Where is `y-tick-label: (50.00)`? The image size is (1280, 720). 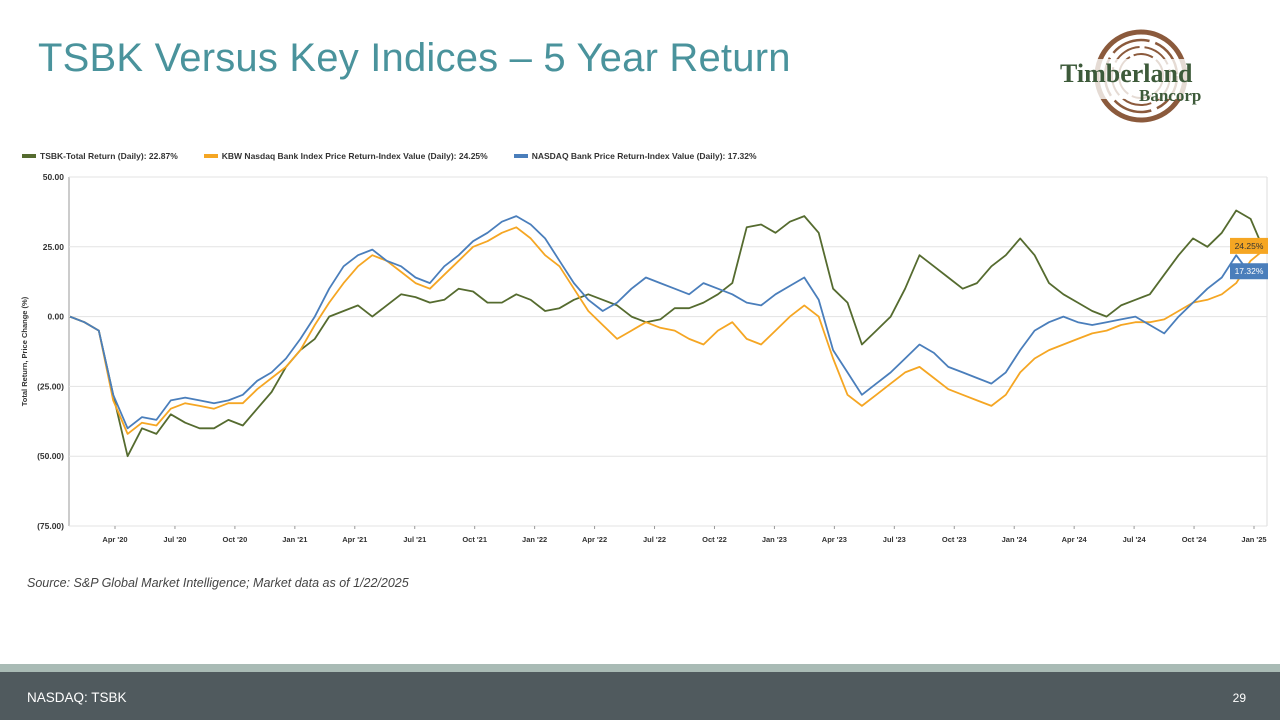 y-tick-label: (50.00) is located at coordinates (50, 456).